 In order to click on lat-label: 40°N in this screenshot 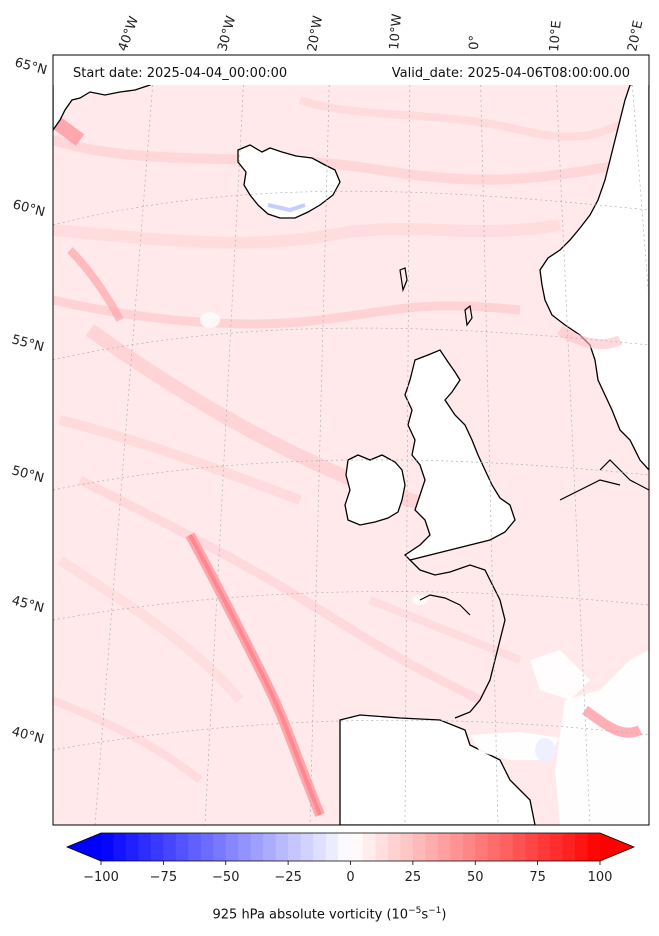, I will do `click(28, 735)`.